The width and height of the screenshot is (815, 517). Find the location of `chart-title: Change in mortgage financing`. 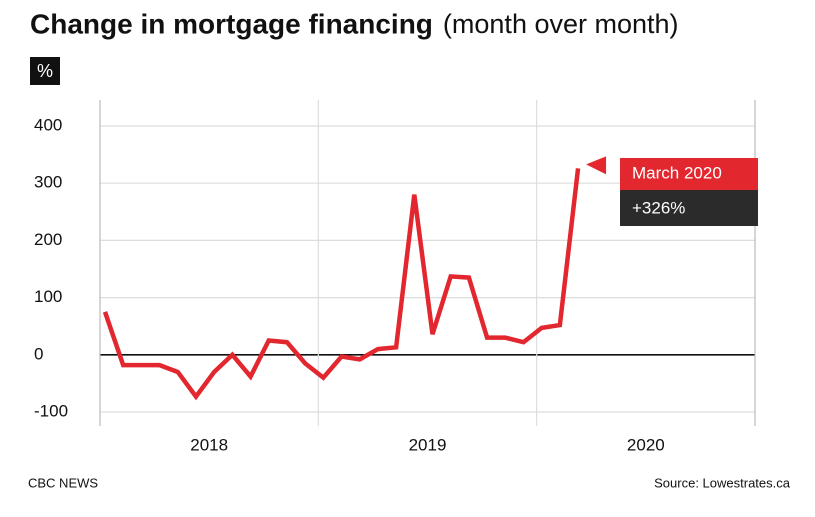

chart-title: Change in mortgage financing is located at coordinates (231, 23).